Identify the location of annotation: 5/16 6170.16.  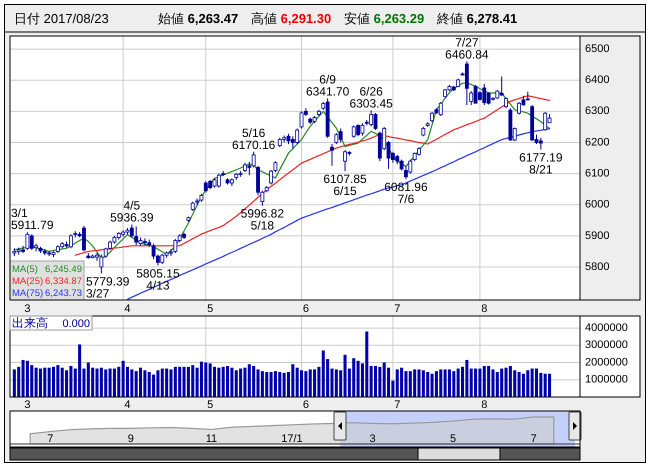
(254, 139).